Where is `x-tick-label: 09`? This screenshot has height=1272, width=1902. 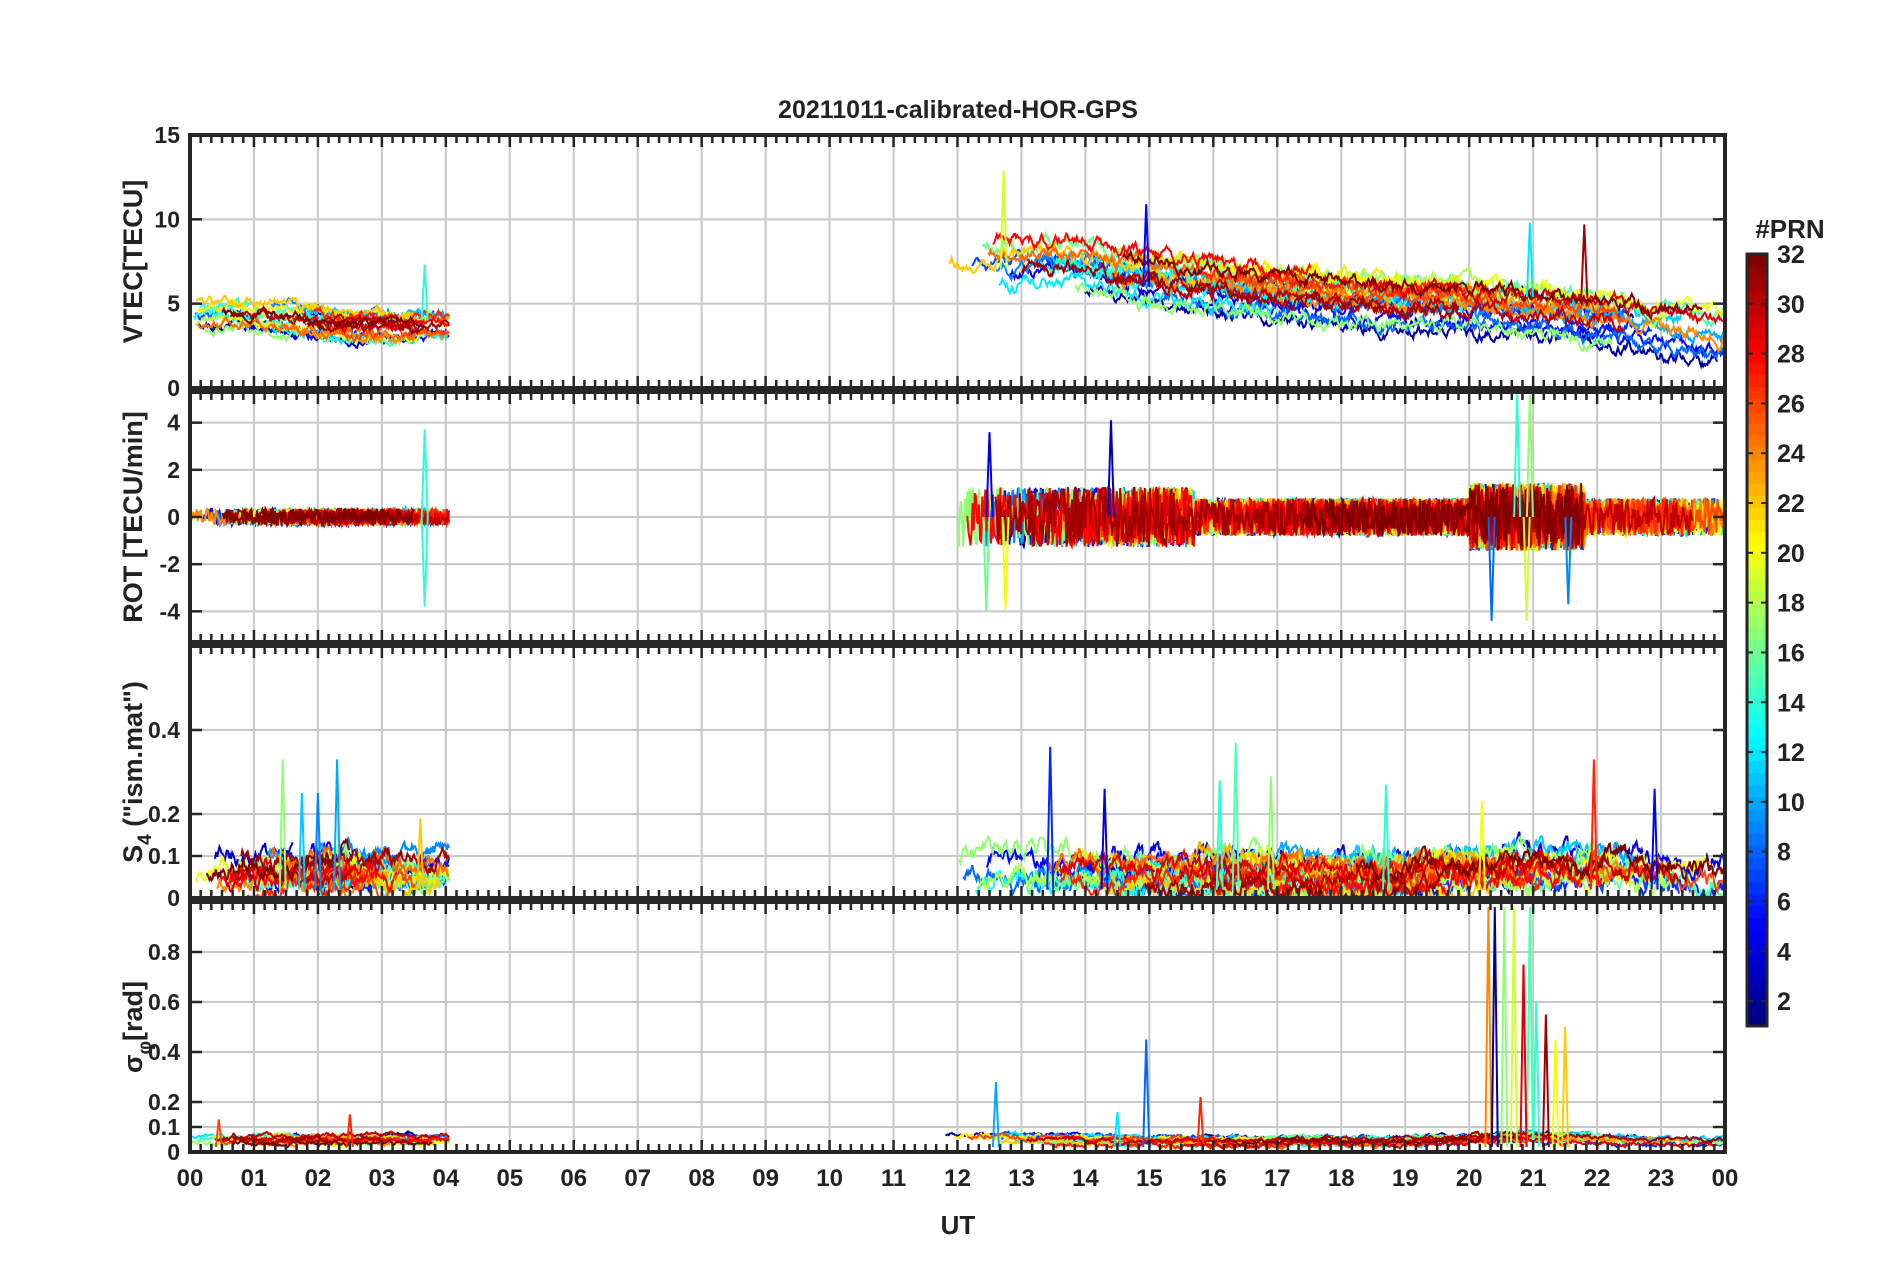
x-tick-label: 09 is located at coordinates (765, 1178).